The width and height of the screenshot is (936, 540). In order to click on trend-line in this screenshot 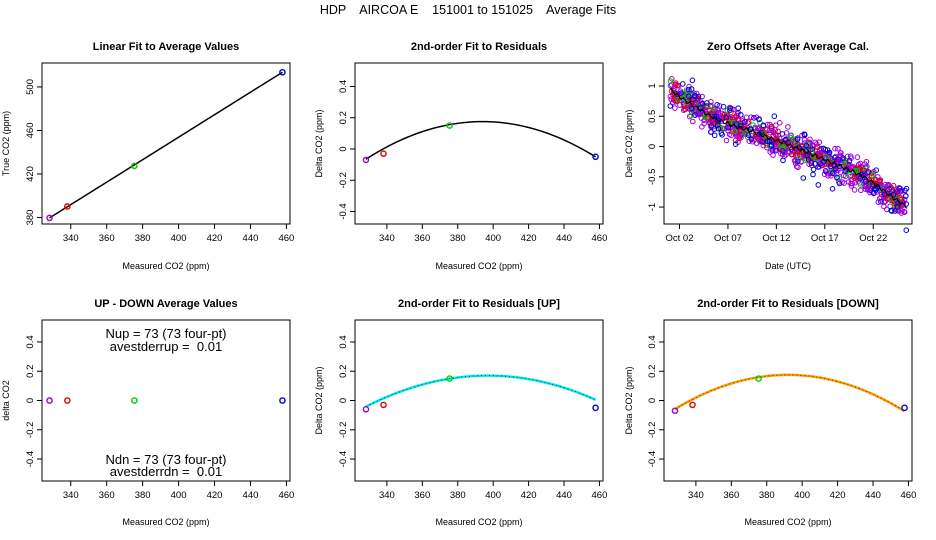, I will do `click(788, 148)`.